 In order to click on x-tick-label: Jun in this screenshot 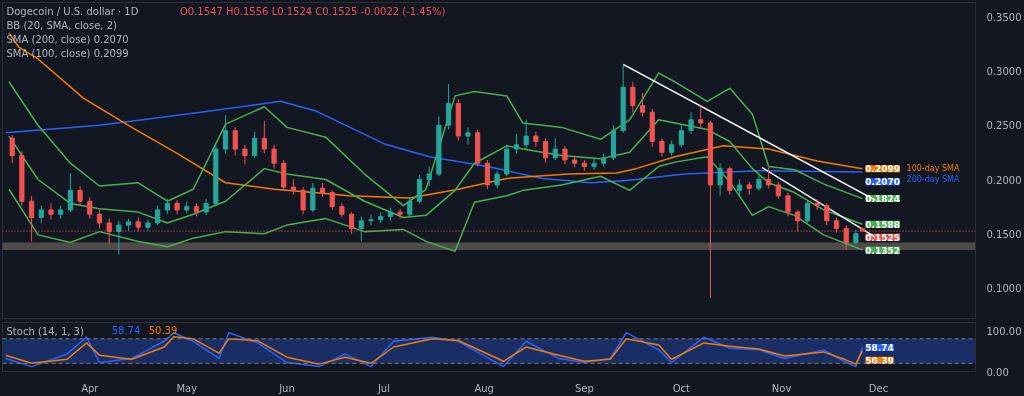, I will do `click(286, 388)`.